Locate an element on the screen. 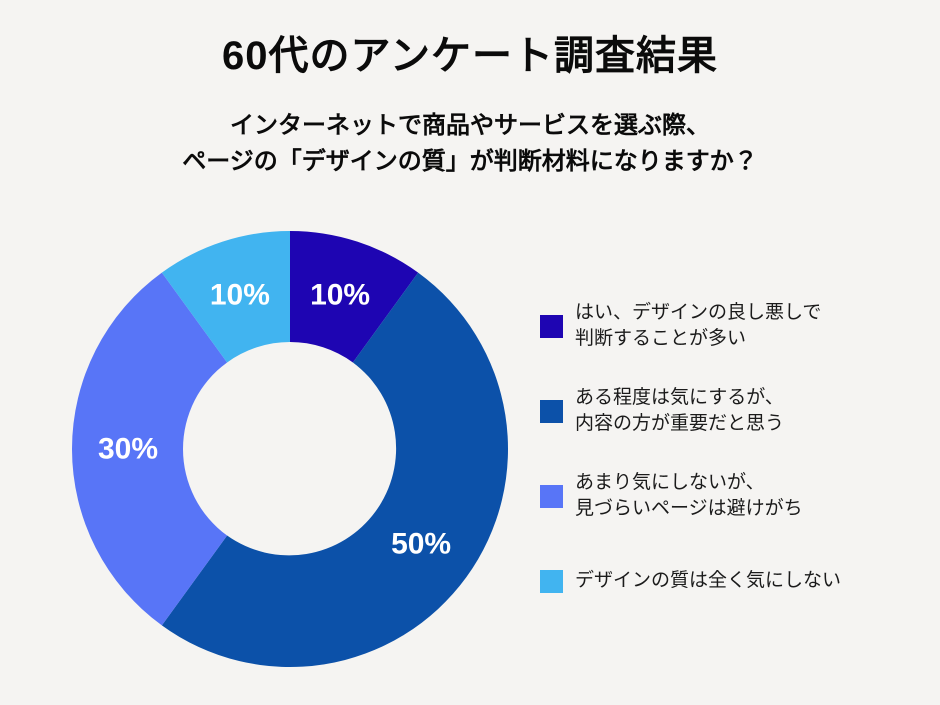 This screenshot has width=940, height=705. legend-label: あまり気にしないが、 見づらいページは避けがち is located at coordinates (689, 495).